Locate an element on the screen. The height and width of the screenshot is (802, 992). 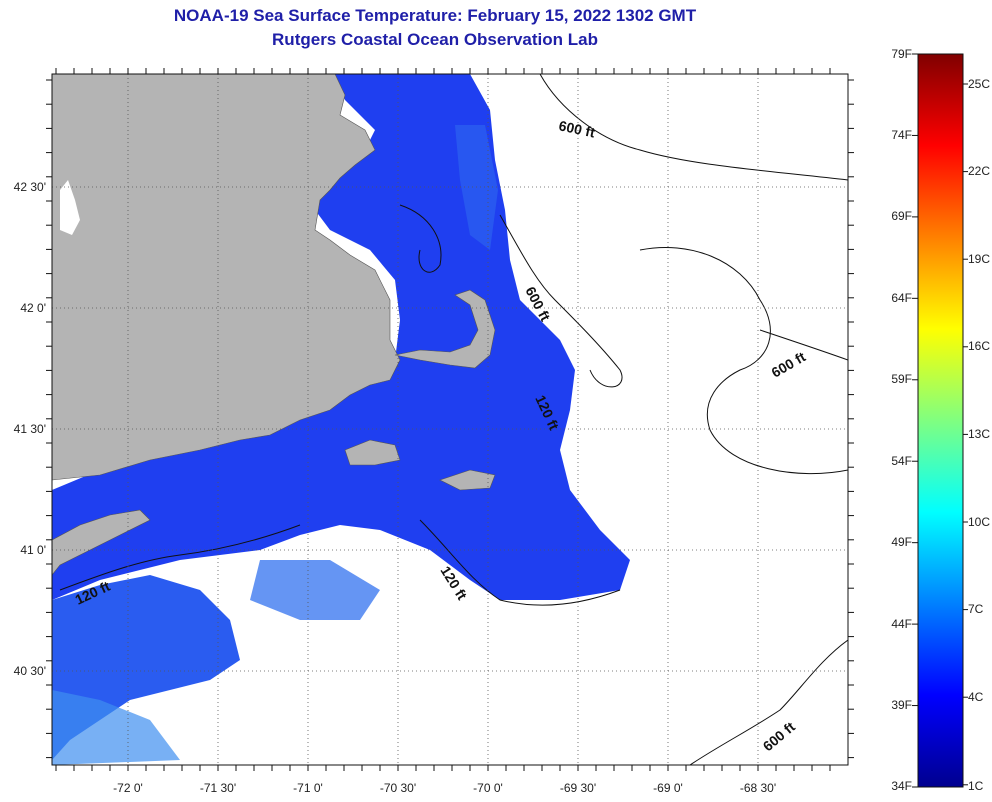
colorbar-c-label: 22C is located at coordinates (979, 171).